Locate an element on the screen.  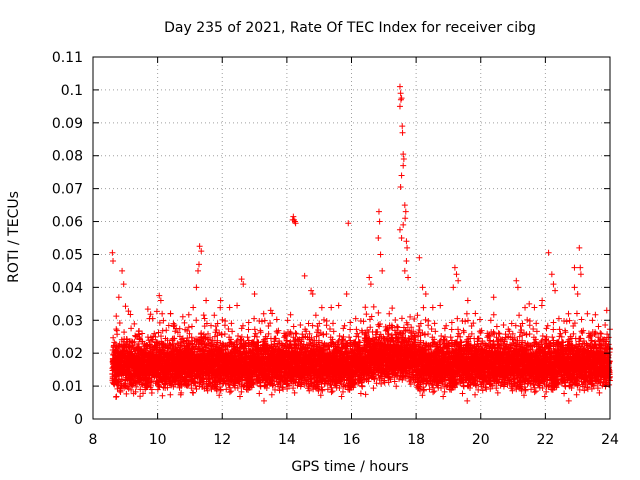
y-axis-label: ROTI / TECUs is located at coordinates (14, 237).